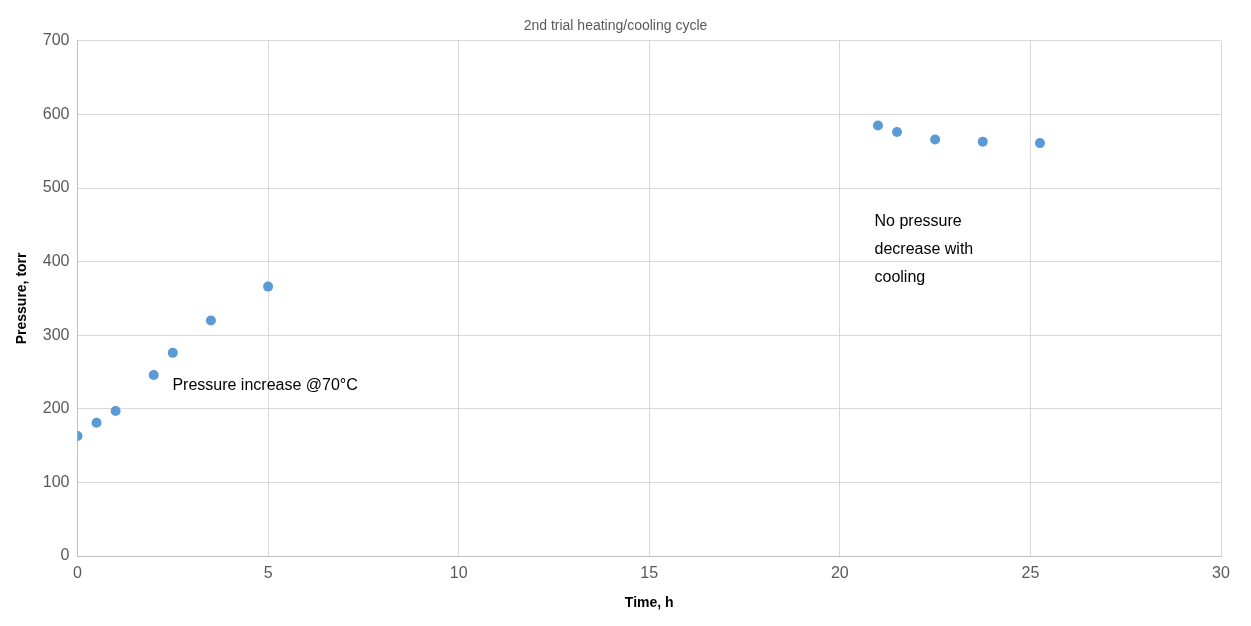  I want to click on annotation: Pressure increase @70°C, so click(265, 385).